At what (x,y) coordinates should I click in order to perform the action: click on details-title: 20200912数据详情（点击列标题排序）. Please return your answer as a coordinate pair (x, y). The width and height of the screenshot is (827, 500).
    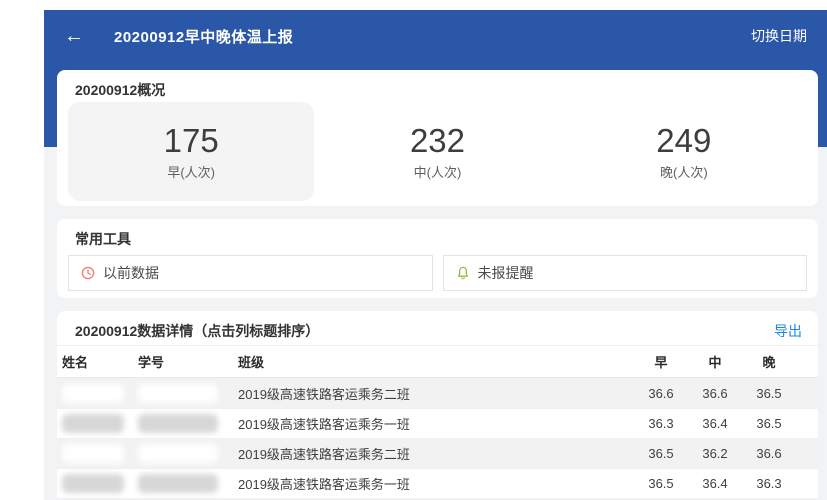
    Looking at the image, I should click on (197, 331).